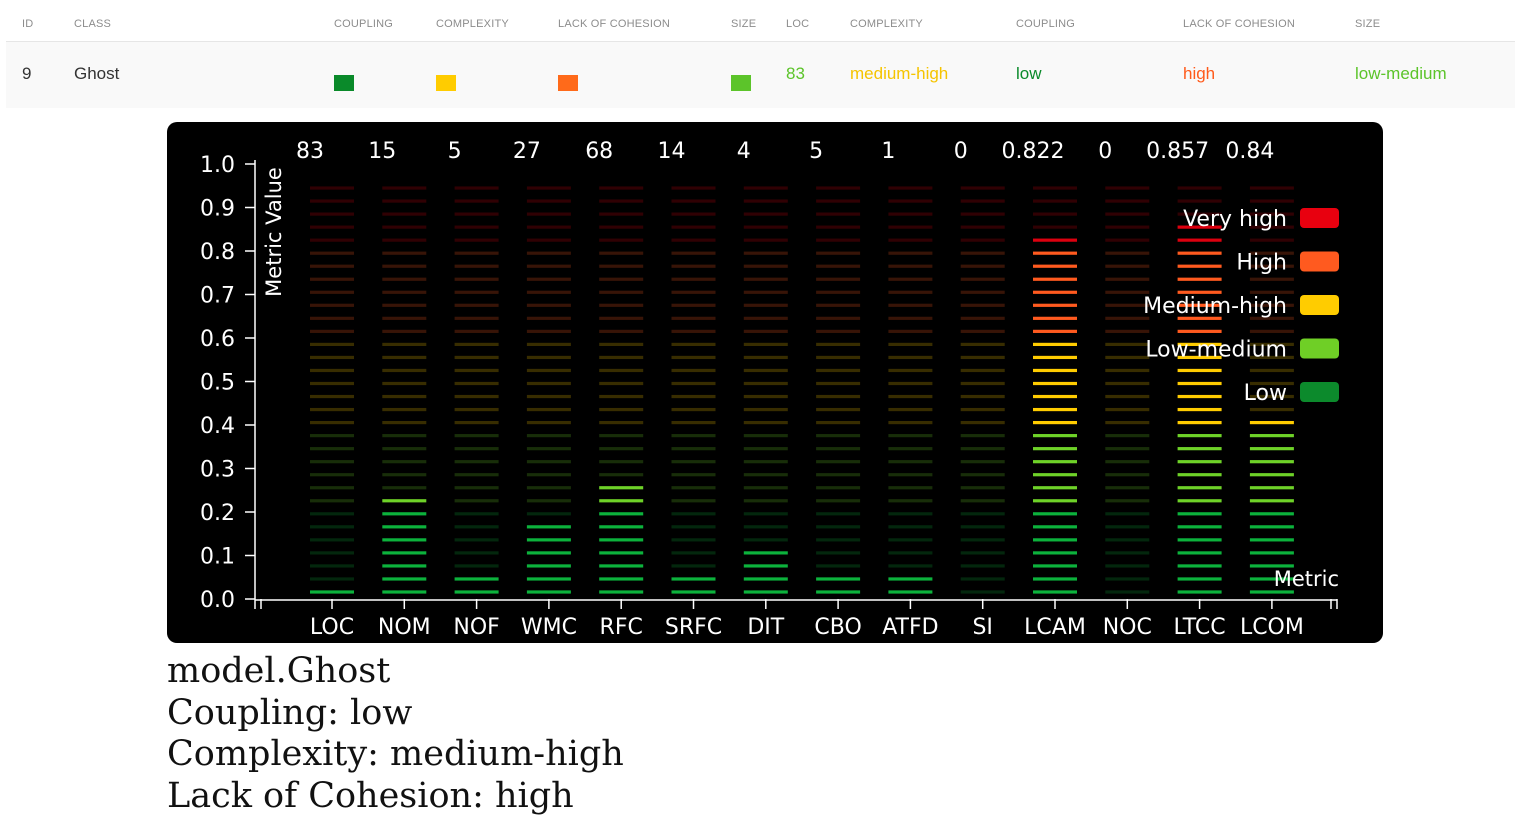 This screenshot has width=1521, height=828. Describe the element at coordinates (798, 24) in the screenshot. I see `header-loc: LOC` at that location.